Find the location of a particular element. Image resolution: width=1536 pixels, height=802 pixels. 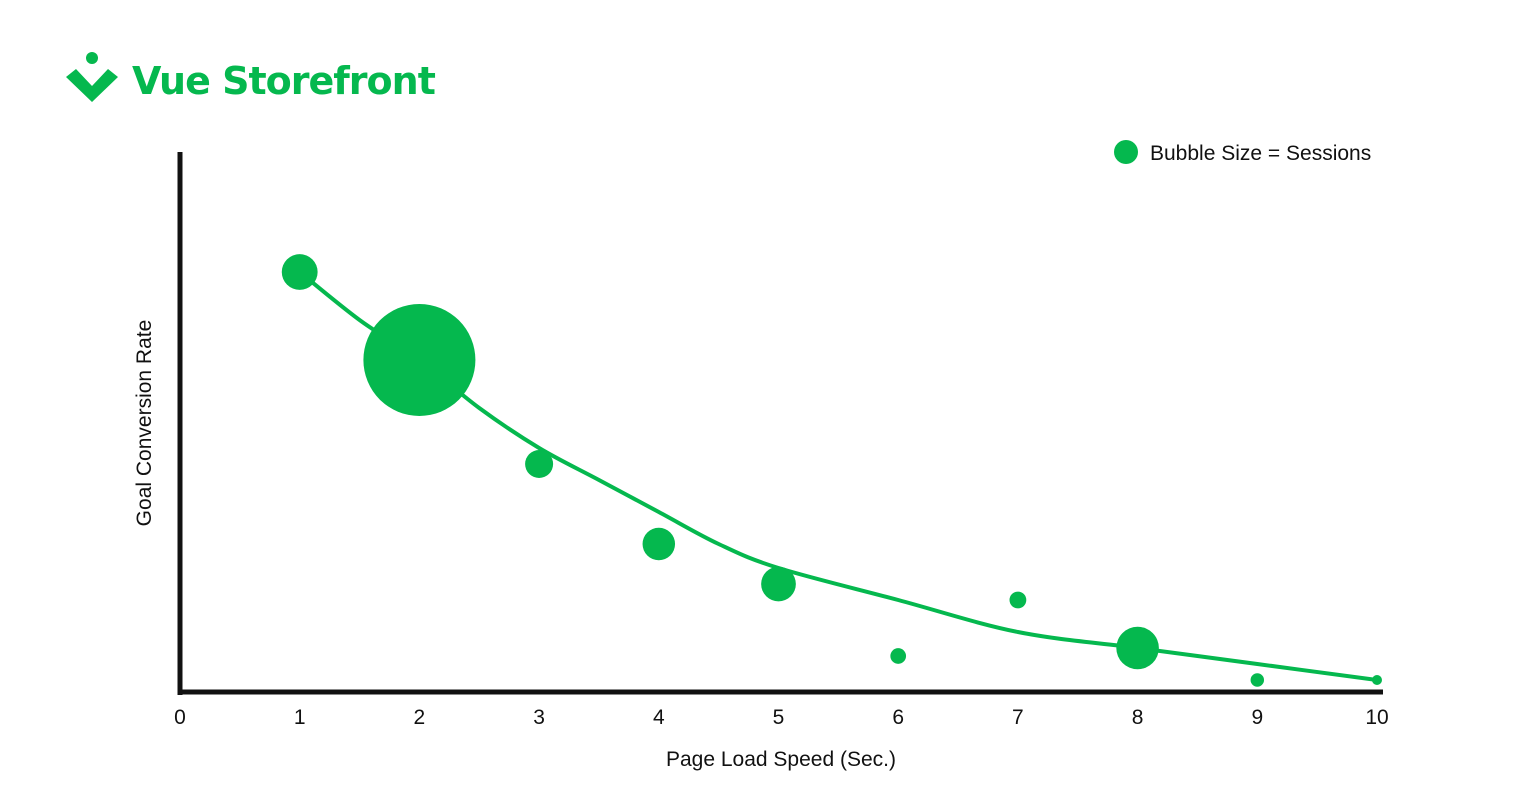

x-tick-label: 4 is located at coordinates (659, 717).